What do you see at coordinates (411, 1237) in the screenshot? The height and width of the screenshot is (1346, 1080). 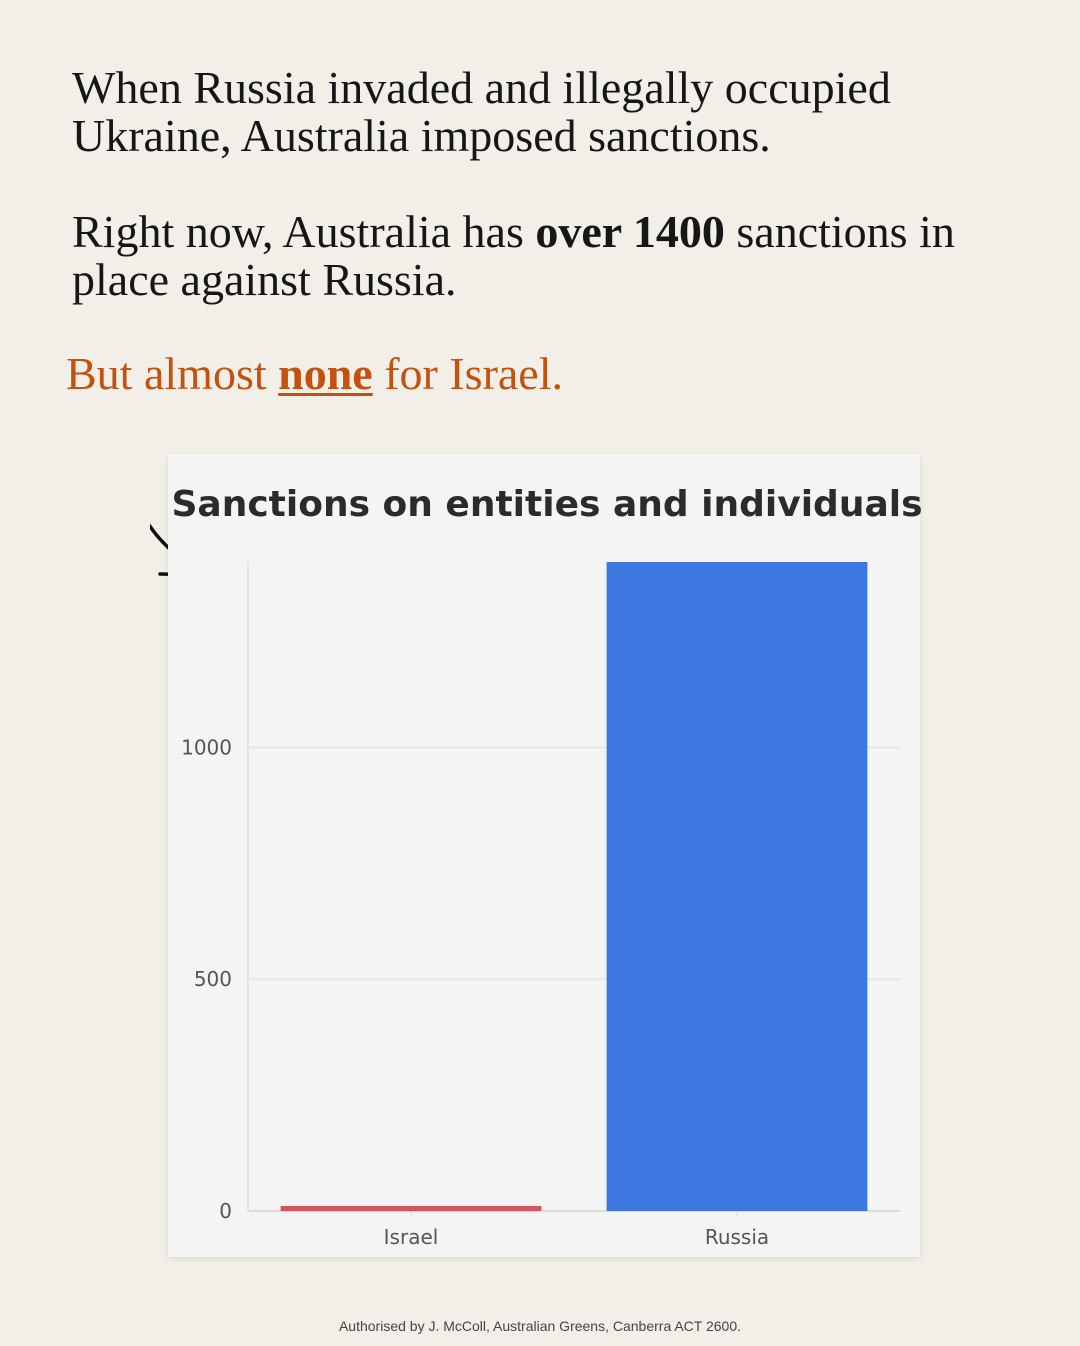 I see `x-tick-label: Israel` at bounding box center [411, 1237].